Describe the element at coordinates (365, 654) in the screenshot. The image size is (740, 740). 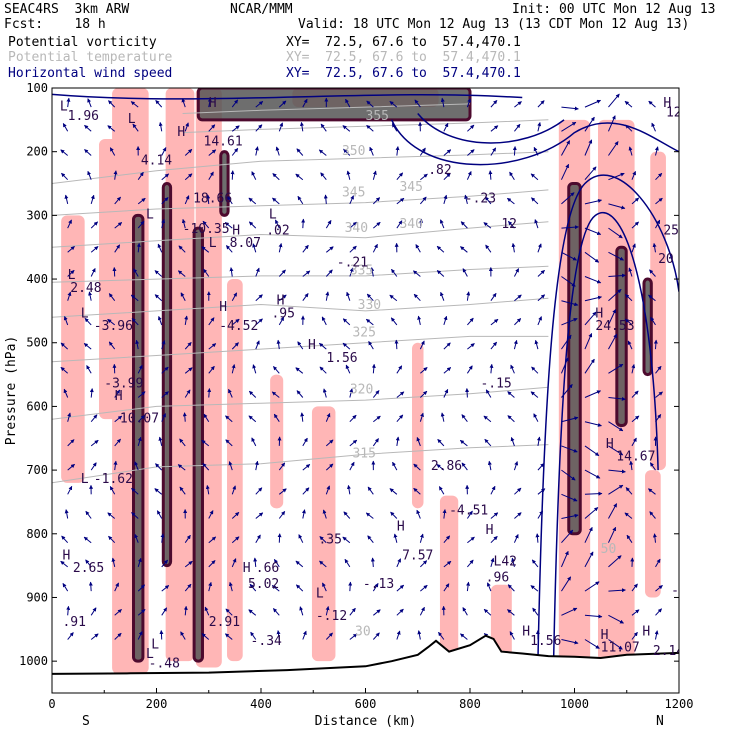
I see `terrain-line` at that location.